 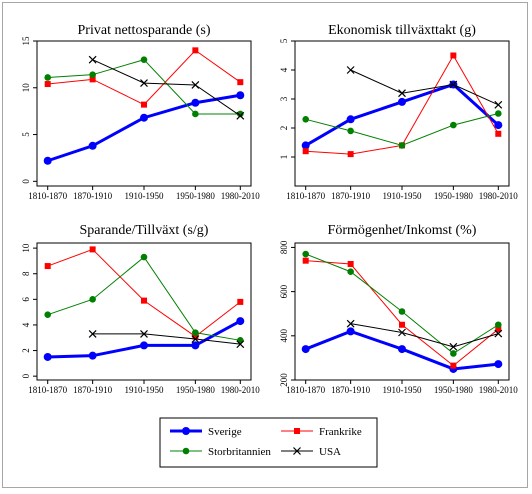 I want to click on y-tick-label: 15, so click(x=26, y=41).